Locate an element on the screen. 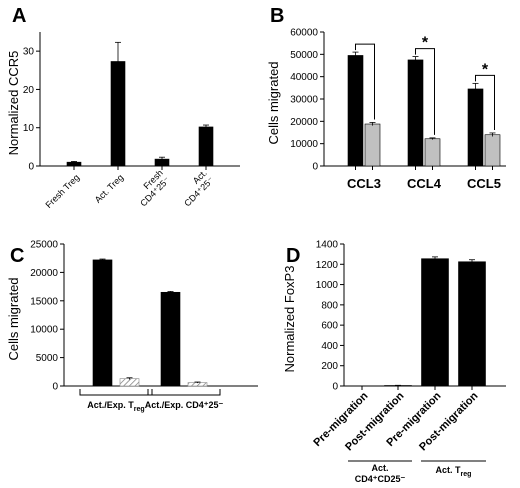  x-category-label: Act./Exp. CD4⁺25⁻ is located at coordinates (184, 405).